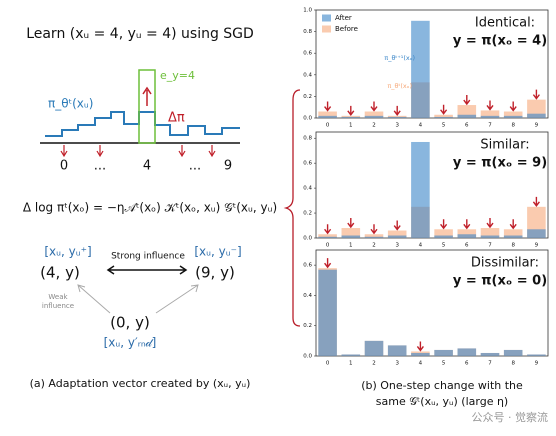 This screenshot has height=436, width=556. I want to click on onehot-box, so click(147, 106).